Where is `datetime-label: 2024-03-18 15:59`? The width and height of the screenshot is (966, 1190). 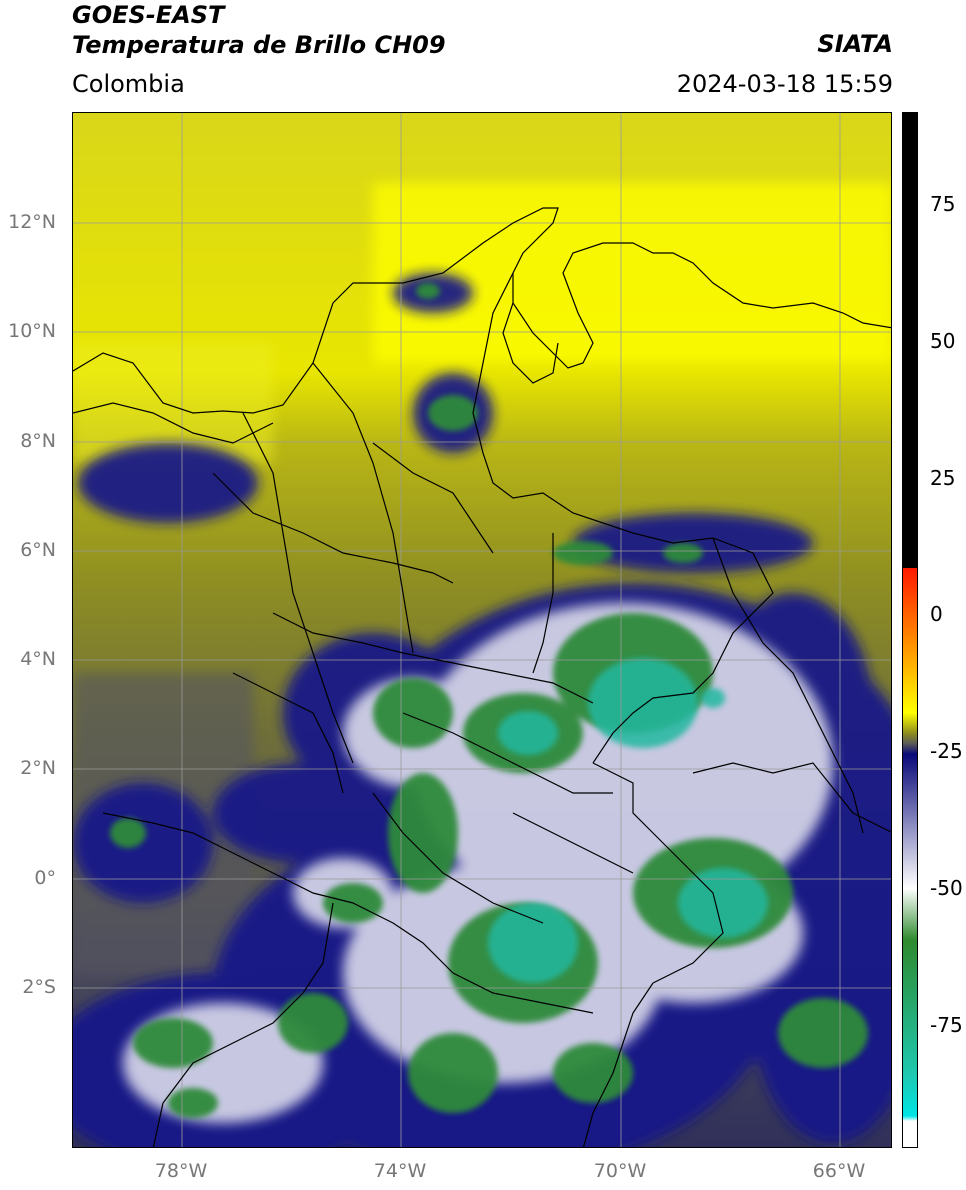
datetime-label: 2024-03-18 15:59 is located at coordinates (784, 84).